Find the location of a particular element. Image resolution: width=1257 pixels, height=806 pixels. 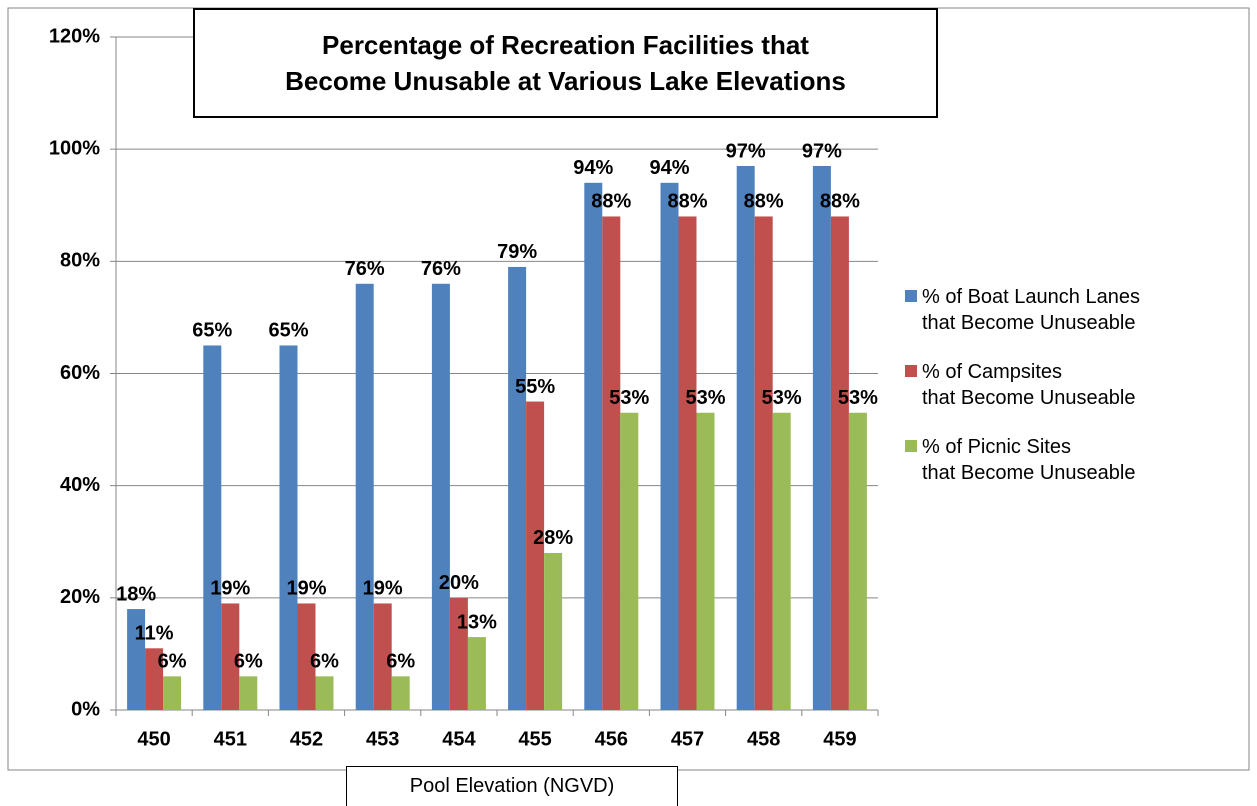

x-tick-label: 456 is located at coordinates (611, 739).